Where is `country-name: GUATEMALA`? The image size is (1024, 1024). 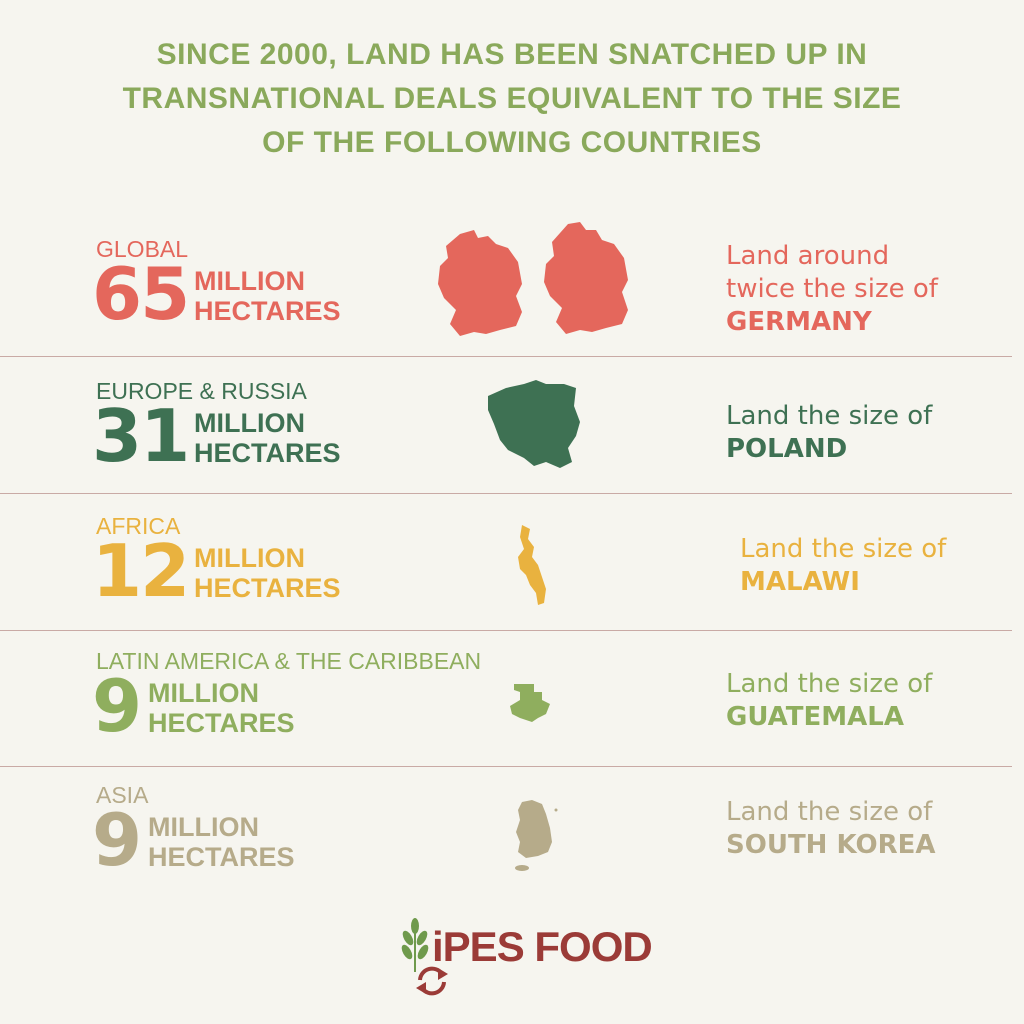
country-name: GUATEMALA is located at coordinates (815, 717).